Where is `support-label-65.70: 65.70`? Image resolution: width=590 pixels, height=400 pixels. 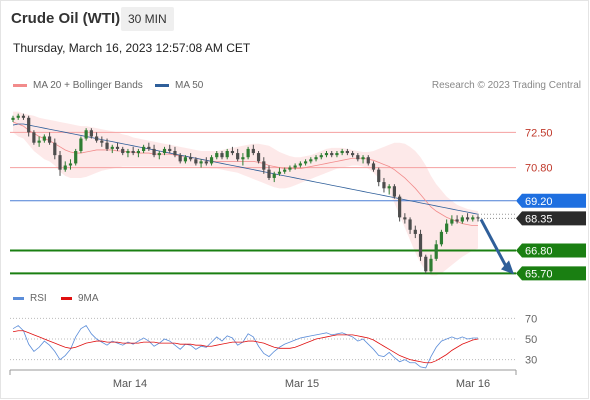
support-label-65.70: 65.70 is located at coordinates (539, 274).